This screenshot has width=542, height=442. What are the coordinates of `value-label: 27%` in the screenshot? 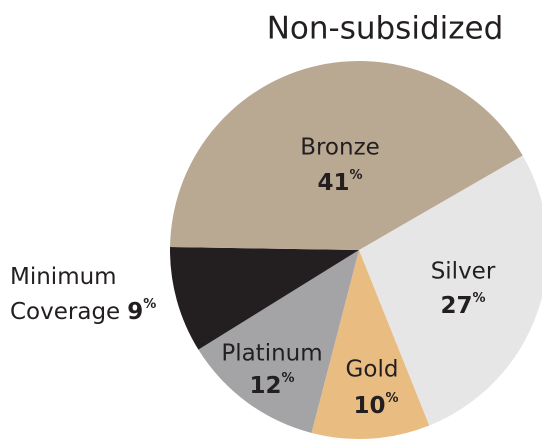 It's located at (462, 305).